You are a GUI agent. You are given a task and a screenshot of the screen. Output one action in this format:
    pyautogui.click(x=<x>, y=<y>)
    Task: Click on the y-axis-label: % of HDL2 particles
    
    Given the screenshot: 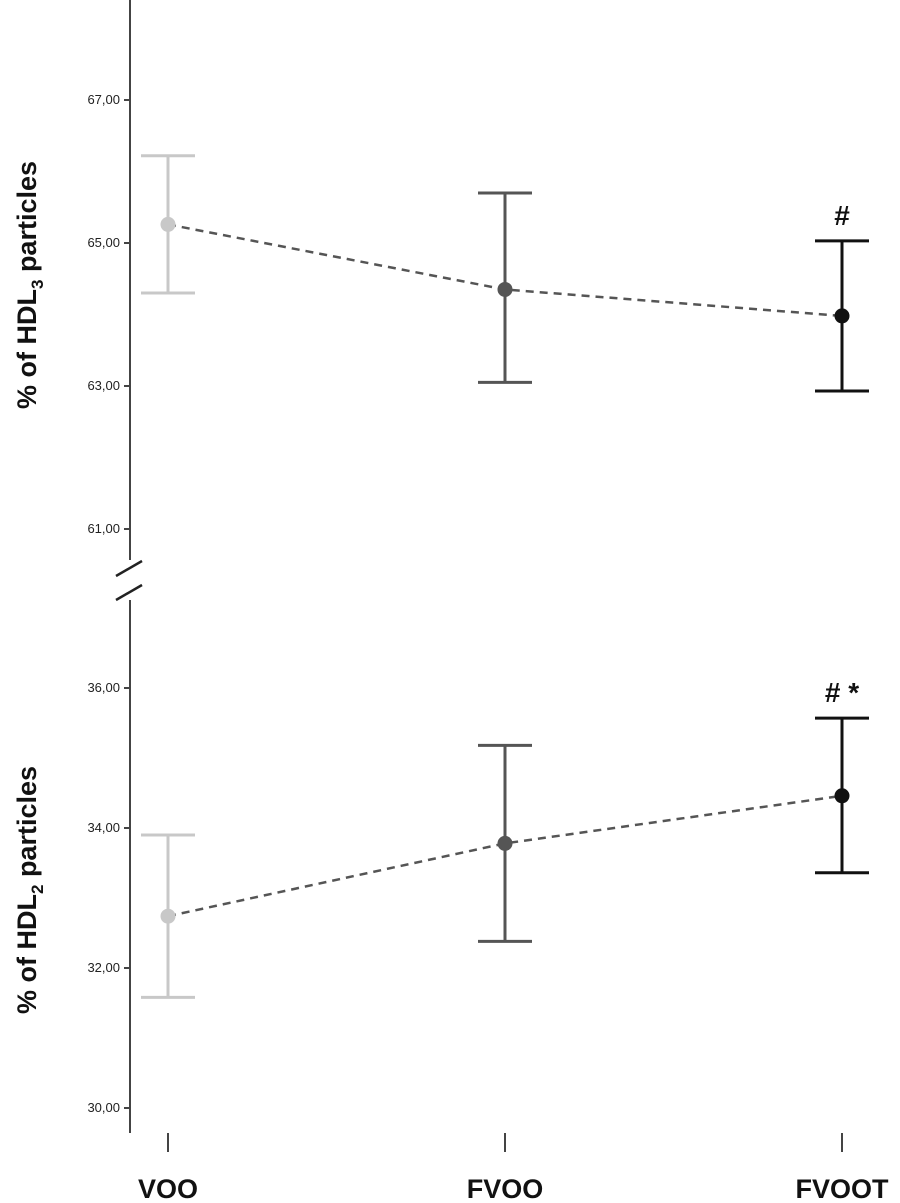 What is the action you would take?
    pyautogui.click(x=29, y=890)
    